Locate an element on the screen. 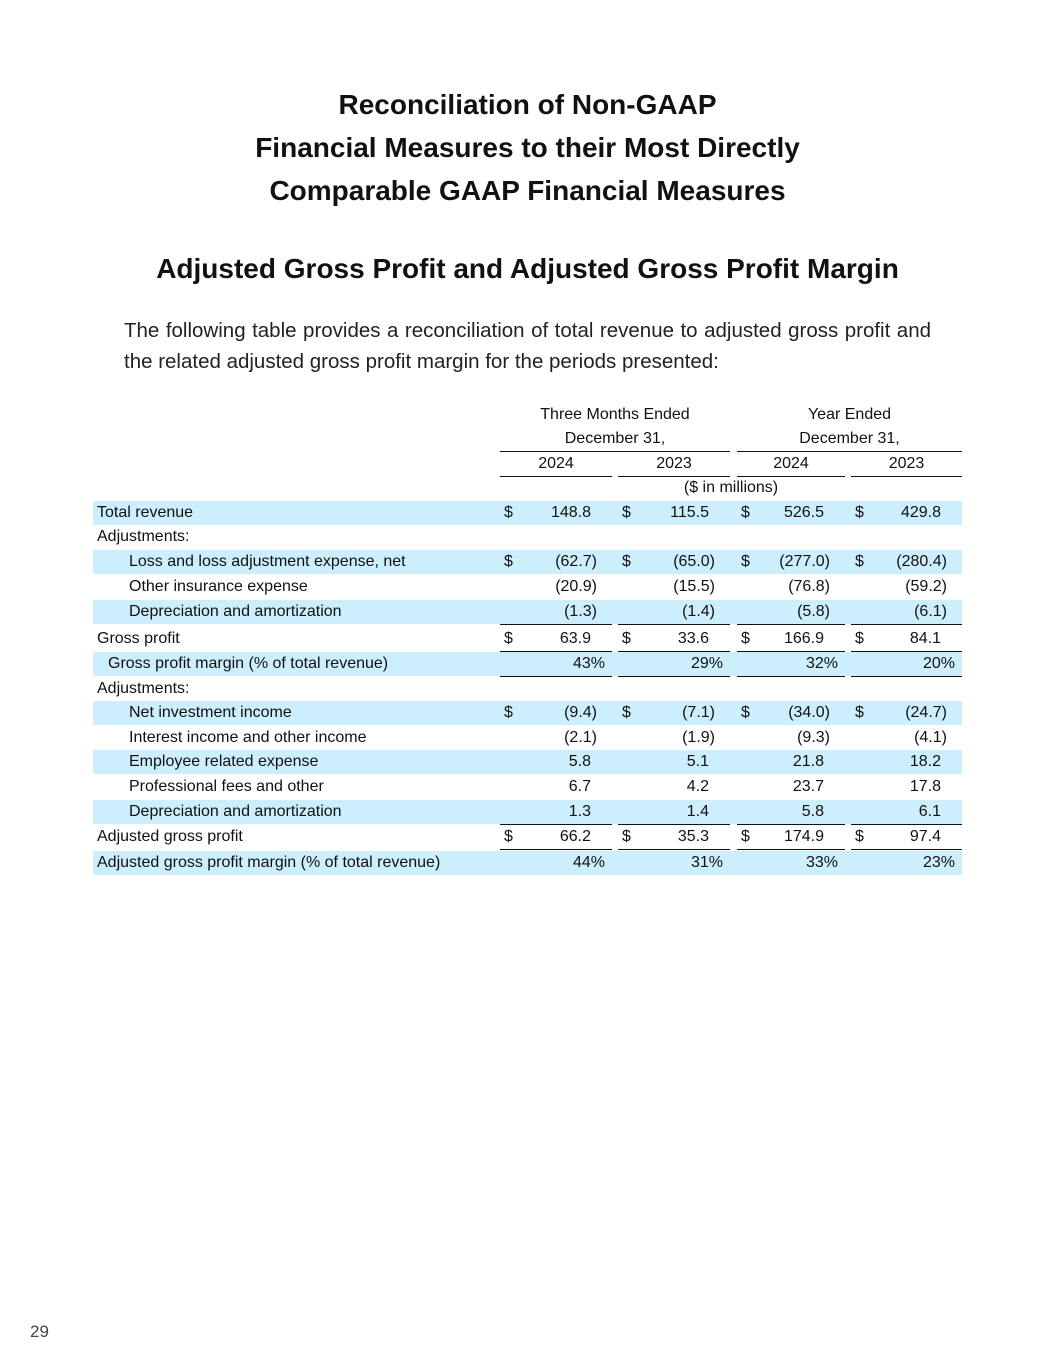  cell-value: (6.1) is located at coordinates (930, 611).